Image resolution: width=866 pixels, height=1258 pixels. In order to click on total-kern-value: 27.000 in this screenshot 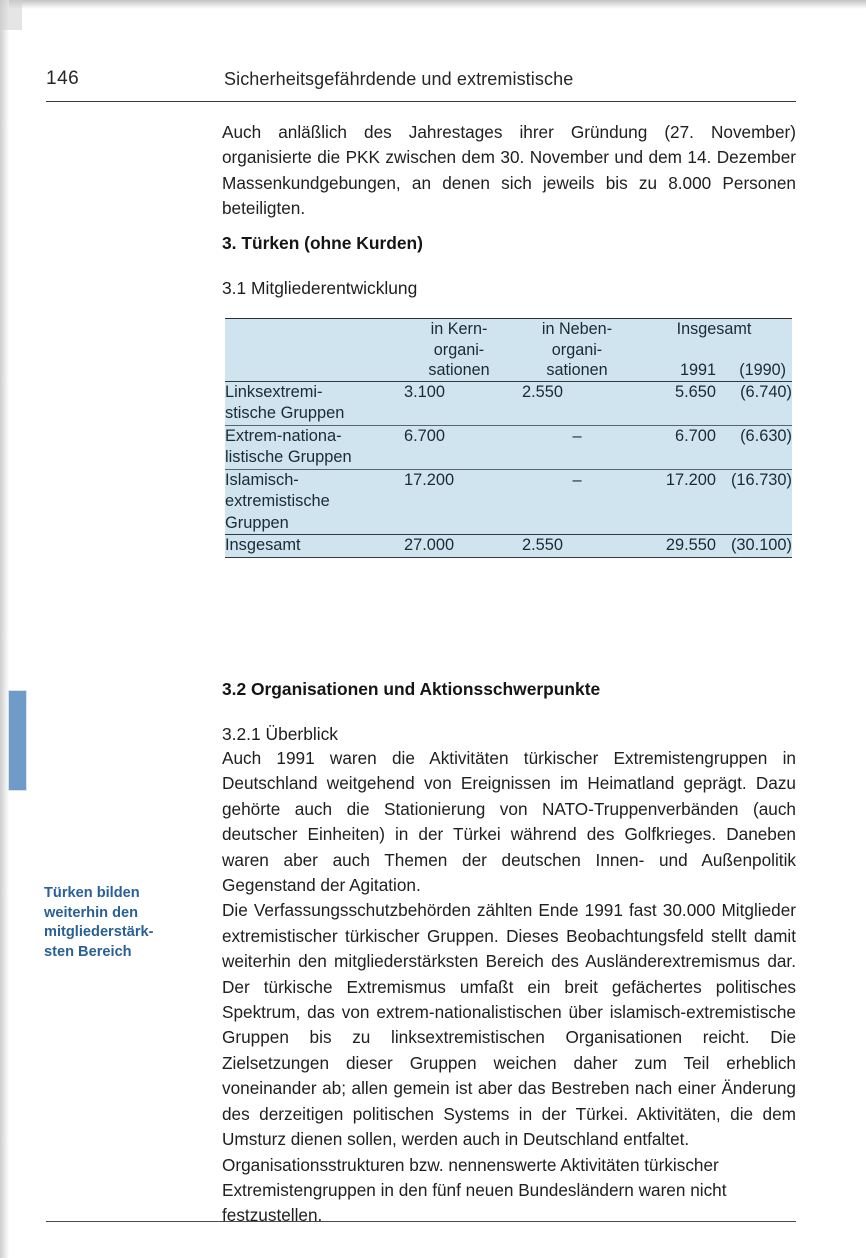, I will do `click(429, 545)`.